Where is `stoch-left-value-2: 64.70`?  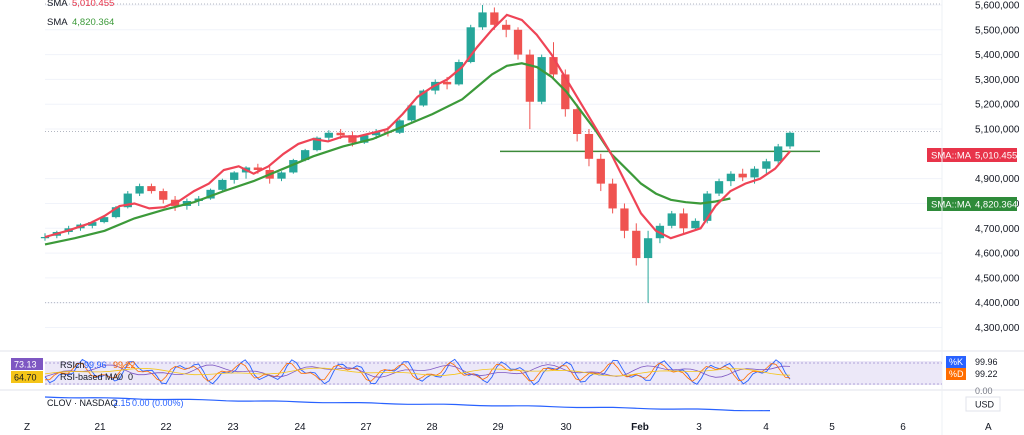
stoch-left-value-2: 64.70 is located at coordinates (25, 378).